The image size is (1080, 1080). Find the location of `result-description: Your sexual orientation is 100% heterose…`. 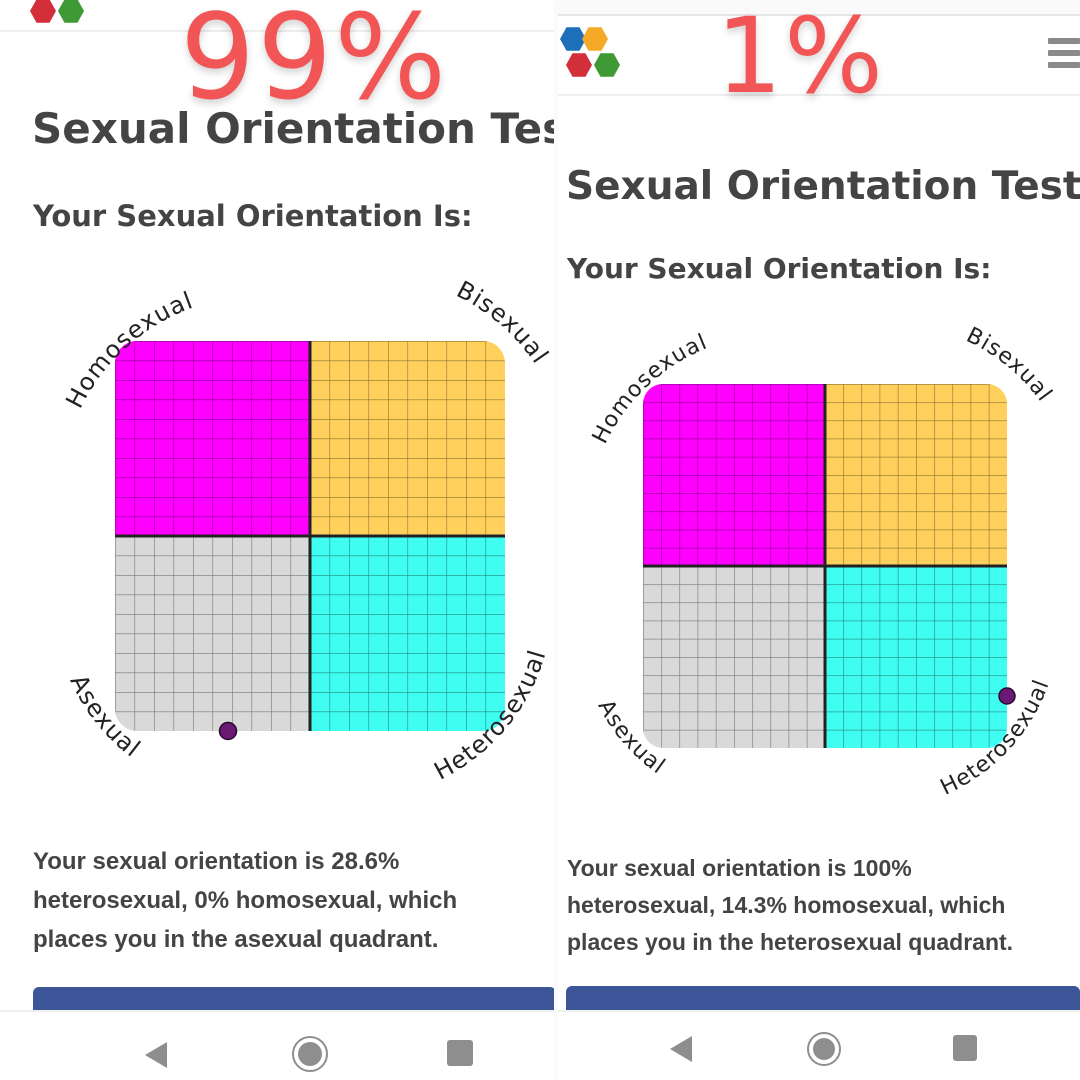

result-description: Your sexual orientation is 100% heterose… is located at coordinates (823, 905).